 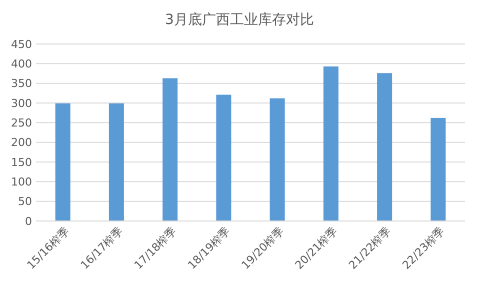 I want to click on y-tick-label: 50, so click(x=25, y=201).